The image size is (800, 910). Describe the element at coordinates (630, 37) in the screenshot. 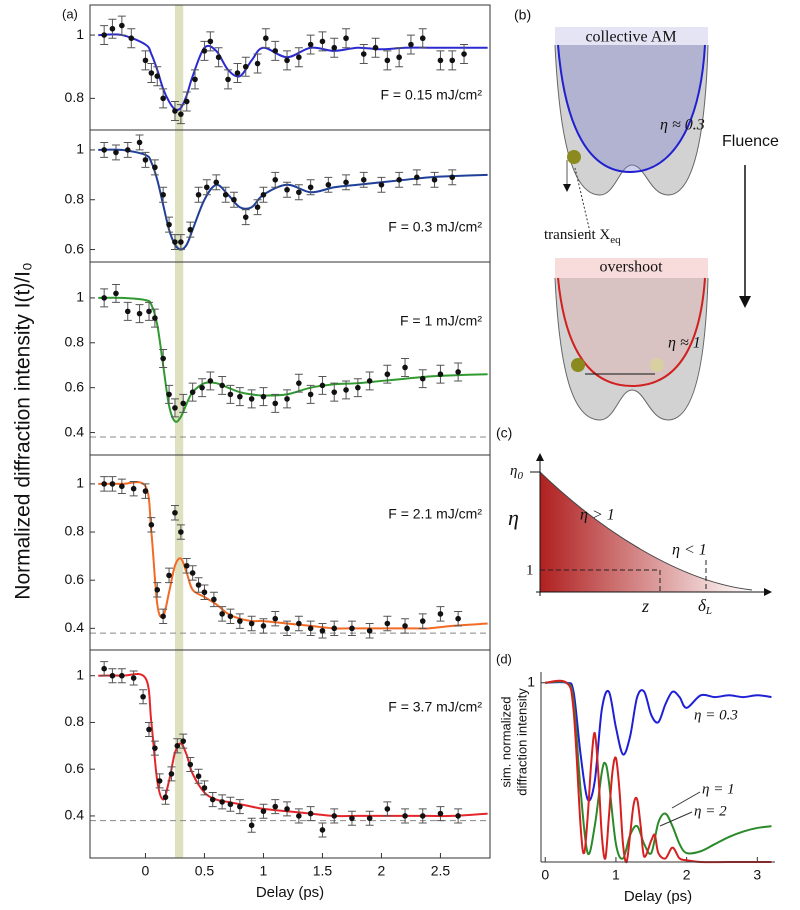

I see `label: collective AM` at that location.